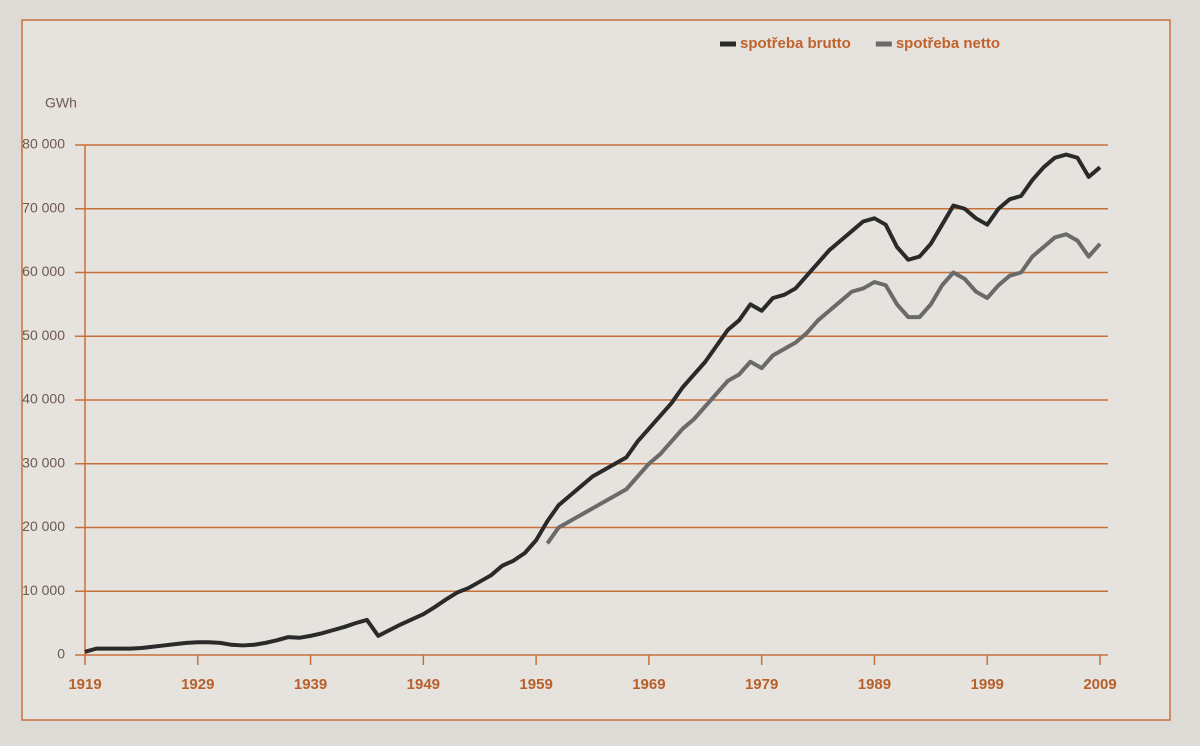  I want to click on y-tick-label: 30 000, so click(43, 462).